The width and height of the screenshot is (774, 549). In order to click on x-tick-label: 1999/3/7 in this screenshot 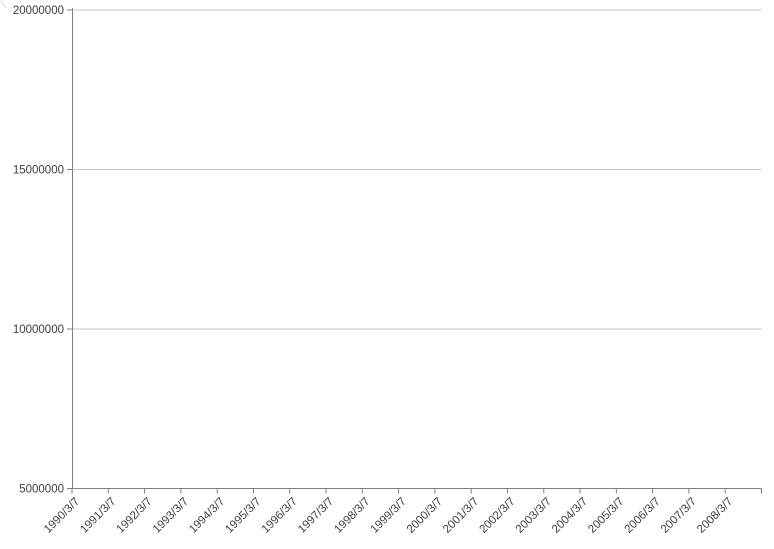, I will do `click(389, 516)`.